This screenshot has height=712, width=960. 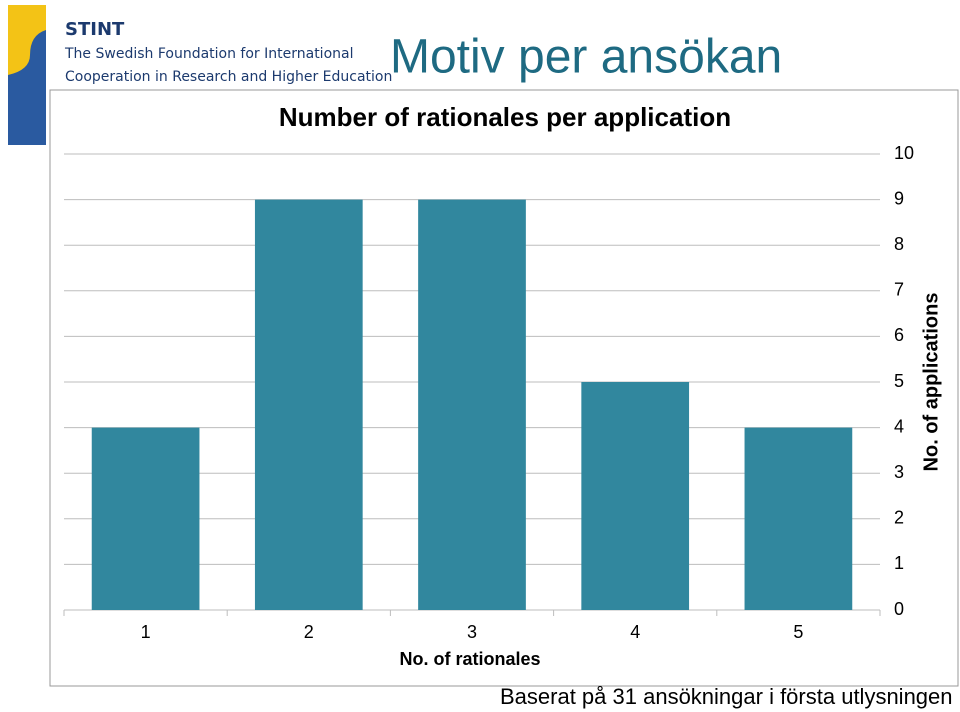 What do you see at coordinates (586, 57) in the screenshot?
I see `slide-title: Motiv per ansökan` at bounding box center [586, 57].